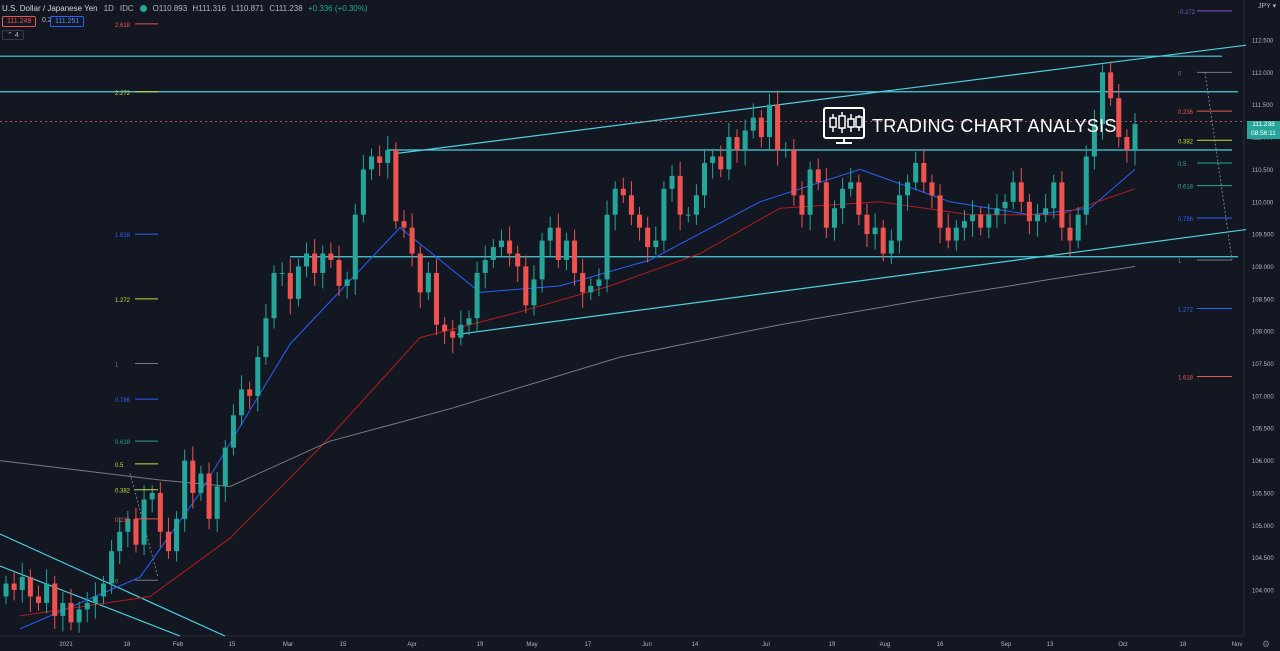 The height and width of the screenshot is (651, 1280). I want to click on time-tick-label: 13, so click(1050, 645).